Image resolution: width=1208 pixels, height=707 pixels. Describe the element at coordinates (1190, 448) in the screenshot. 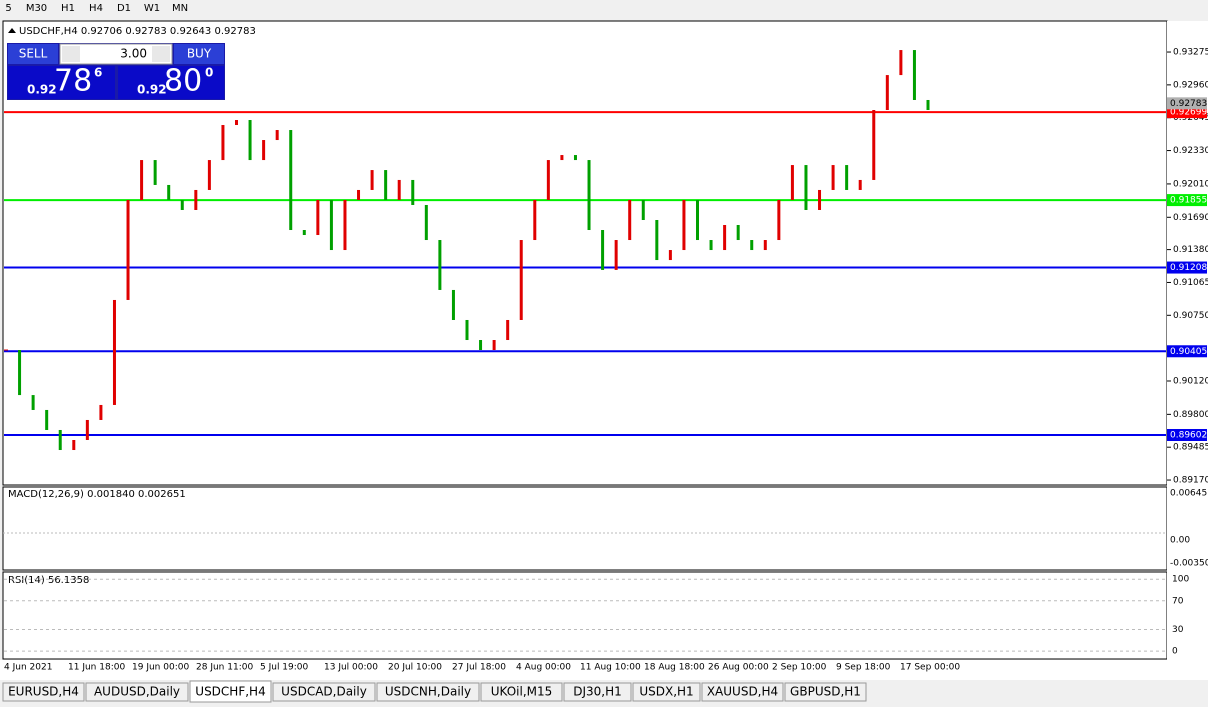

I see `price-label: 0.89485` at that location.